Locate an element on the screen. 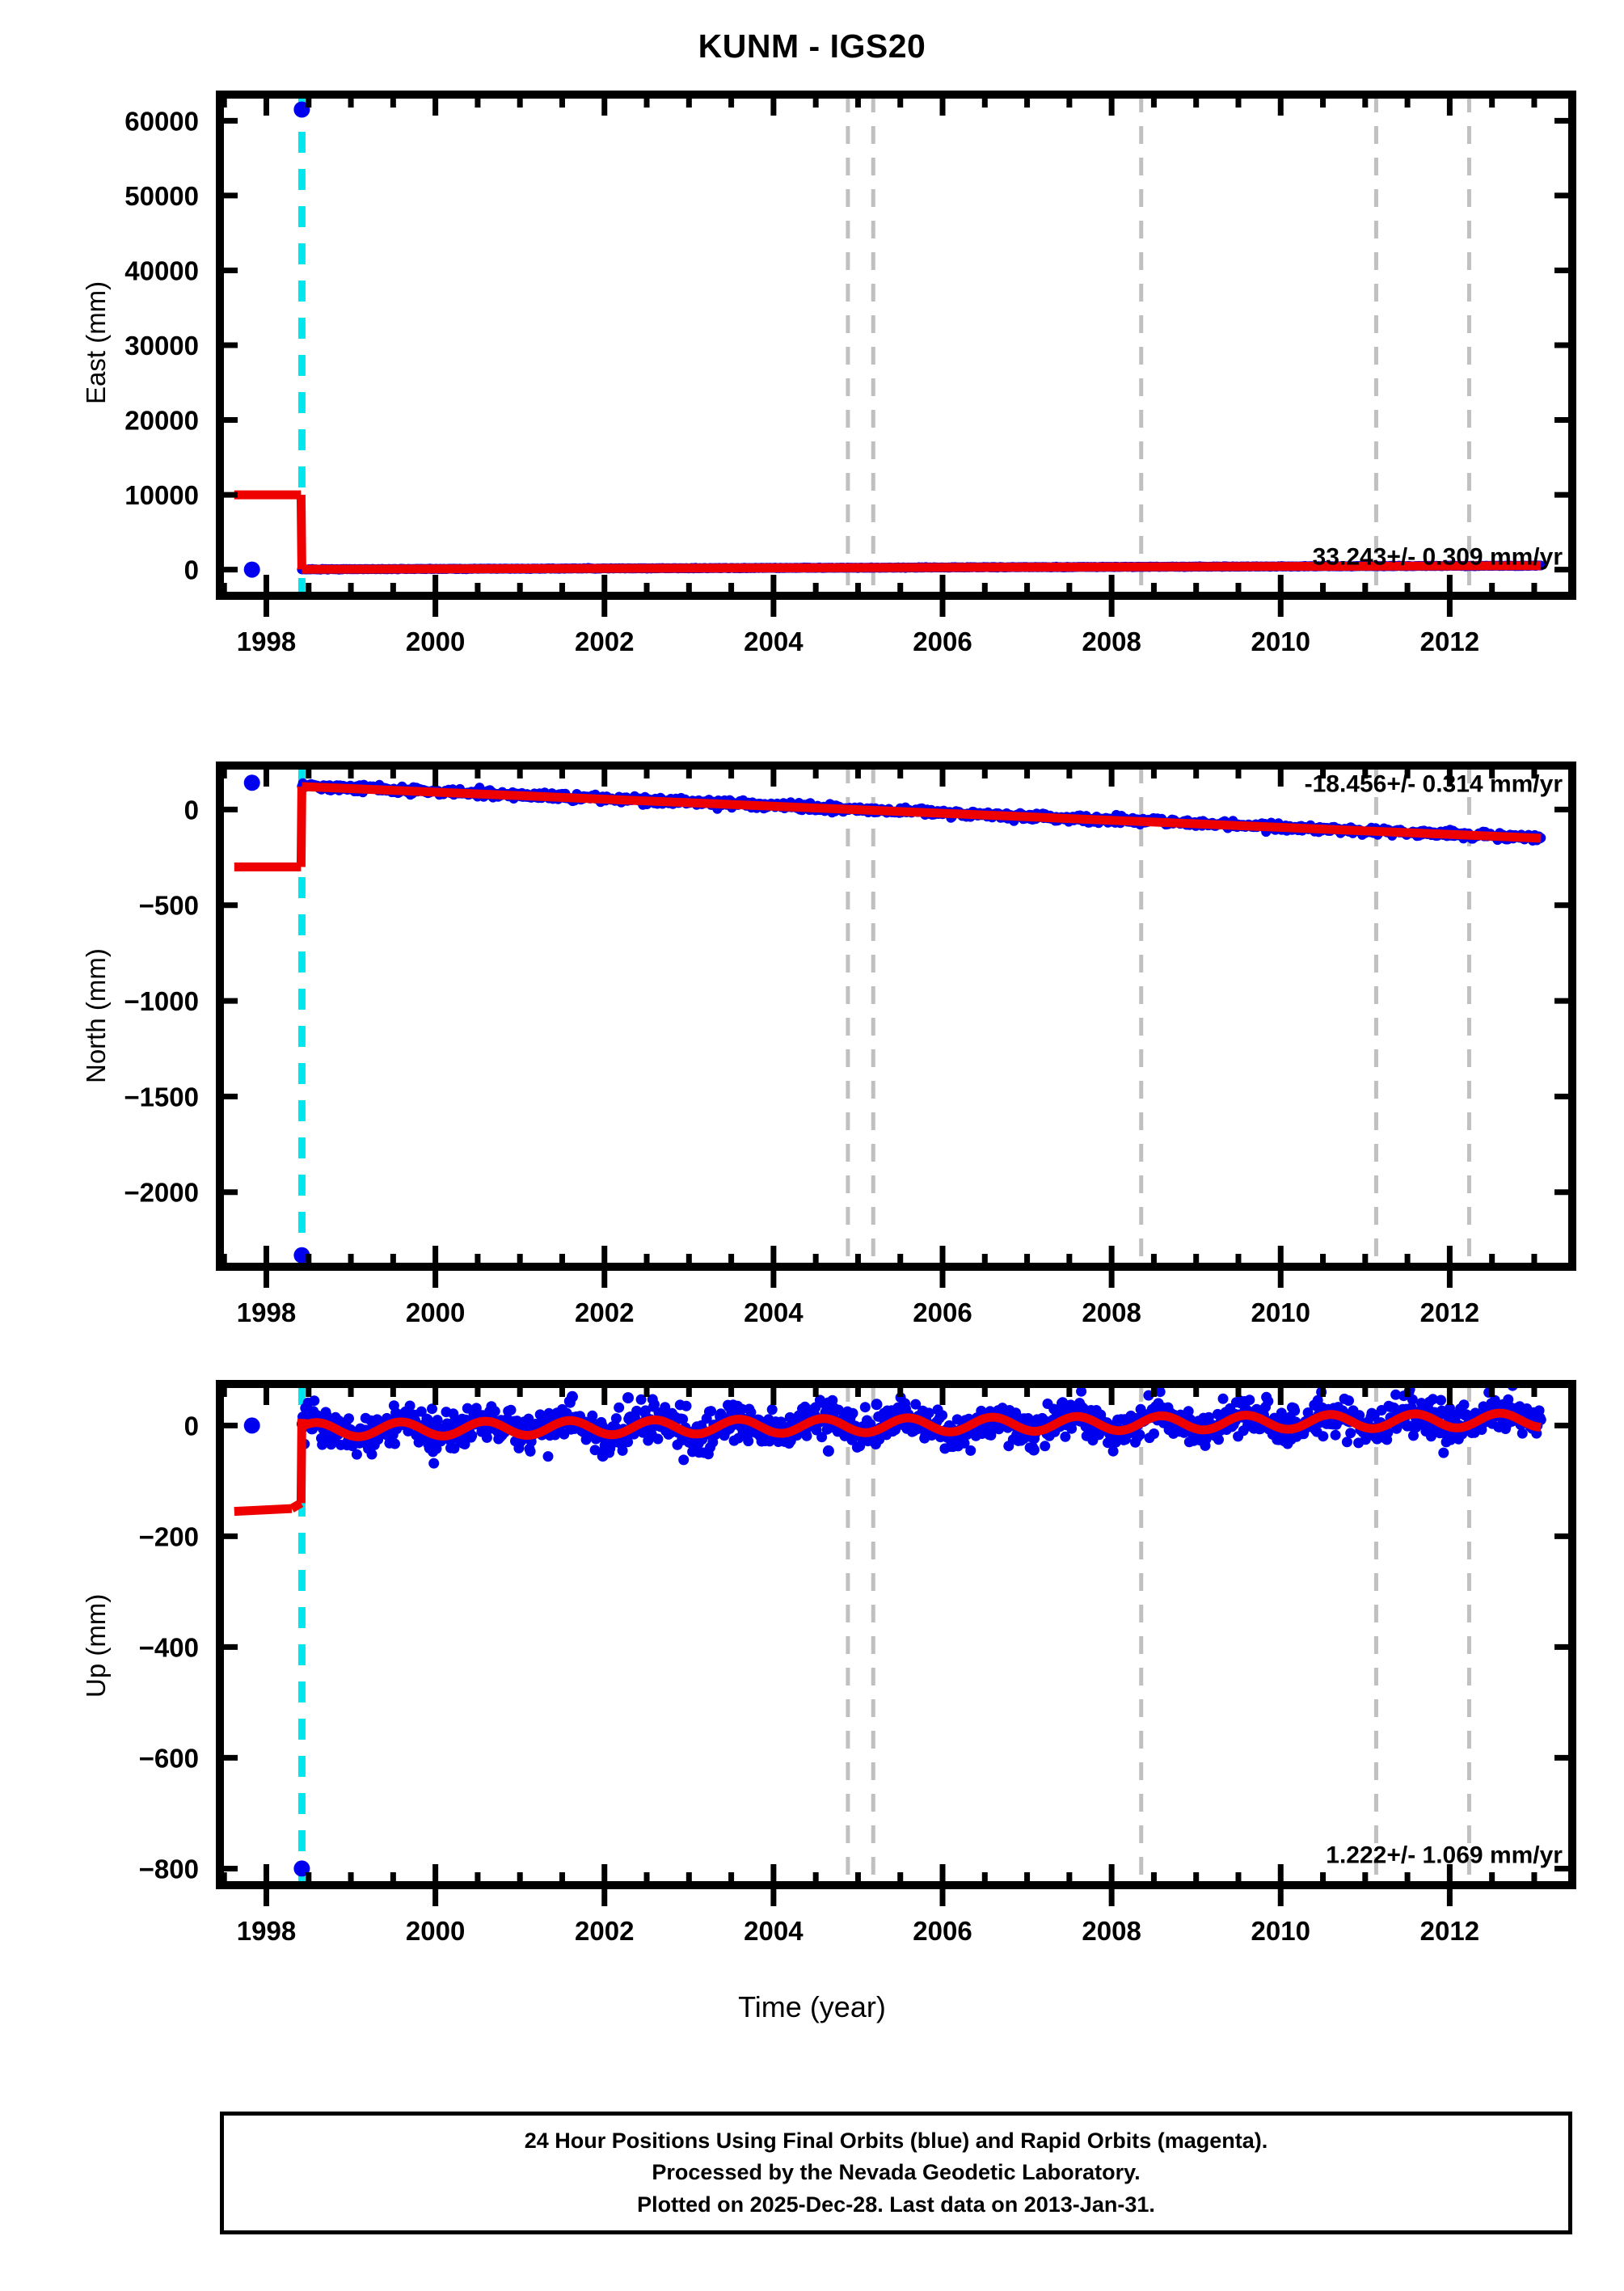 The image size is (1624, 2291). y-tick-label: 20000 is located at coordinates (161, 421).